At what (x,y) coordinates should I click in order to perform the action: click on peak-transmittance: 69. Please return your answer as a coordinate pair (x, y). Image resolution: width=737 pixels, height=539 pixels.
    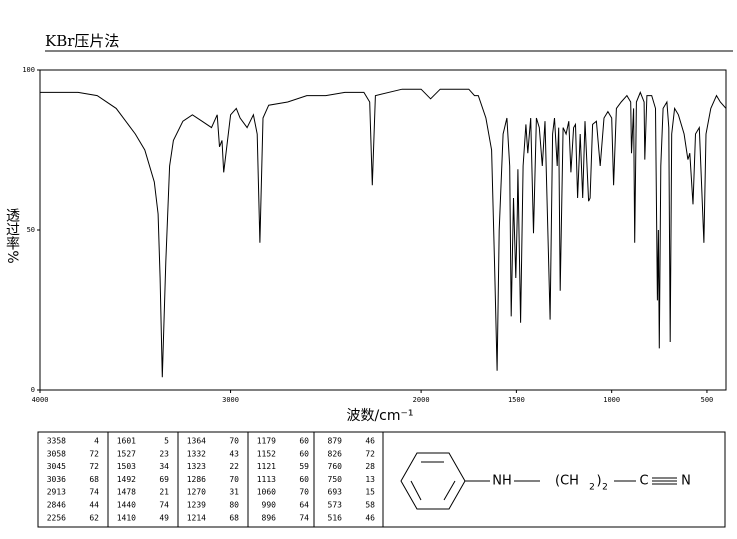
    Looking at the image, I should click on (164, 479).